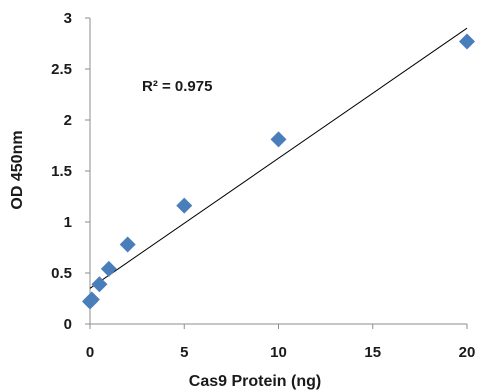 Image resolution: width=482 pixels, height=391 pixels. What do you see at coordinates (61, 273) in the screenshot?
I see `y-tick-label: 0.5` at bounding box center [61, 273].